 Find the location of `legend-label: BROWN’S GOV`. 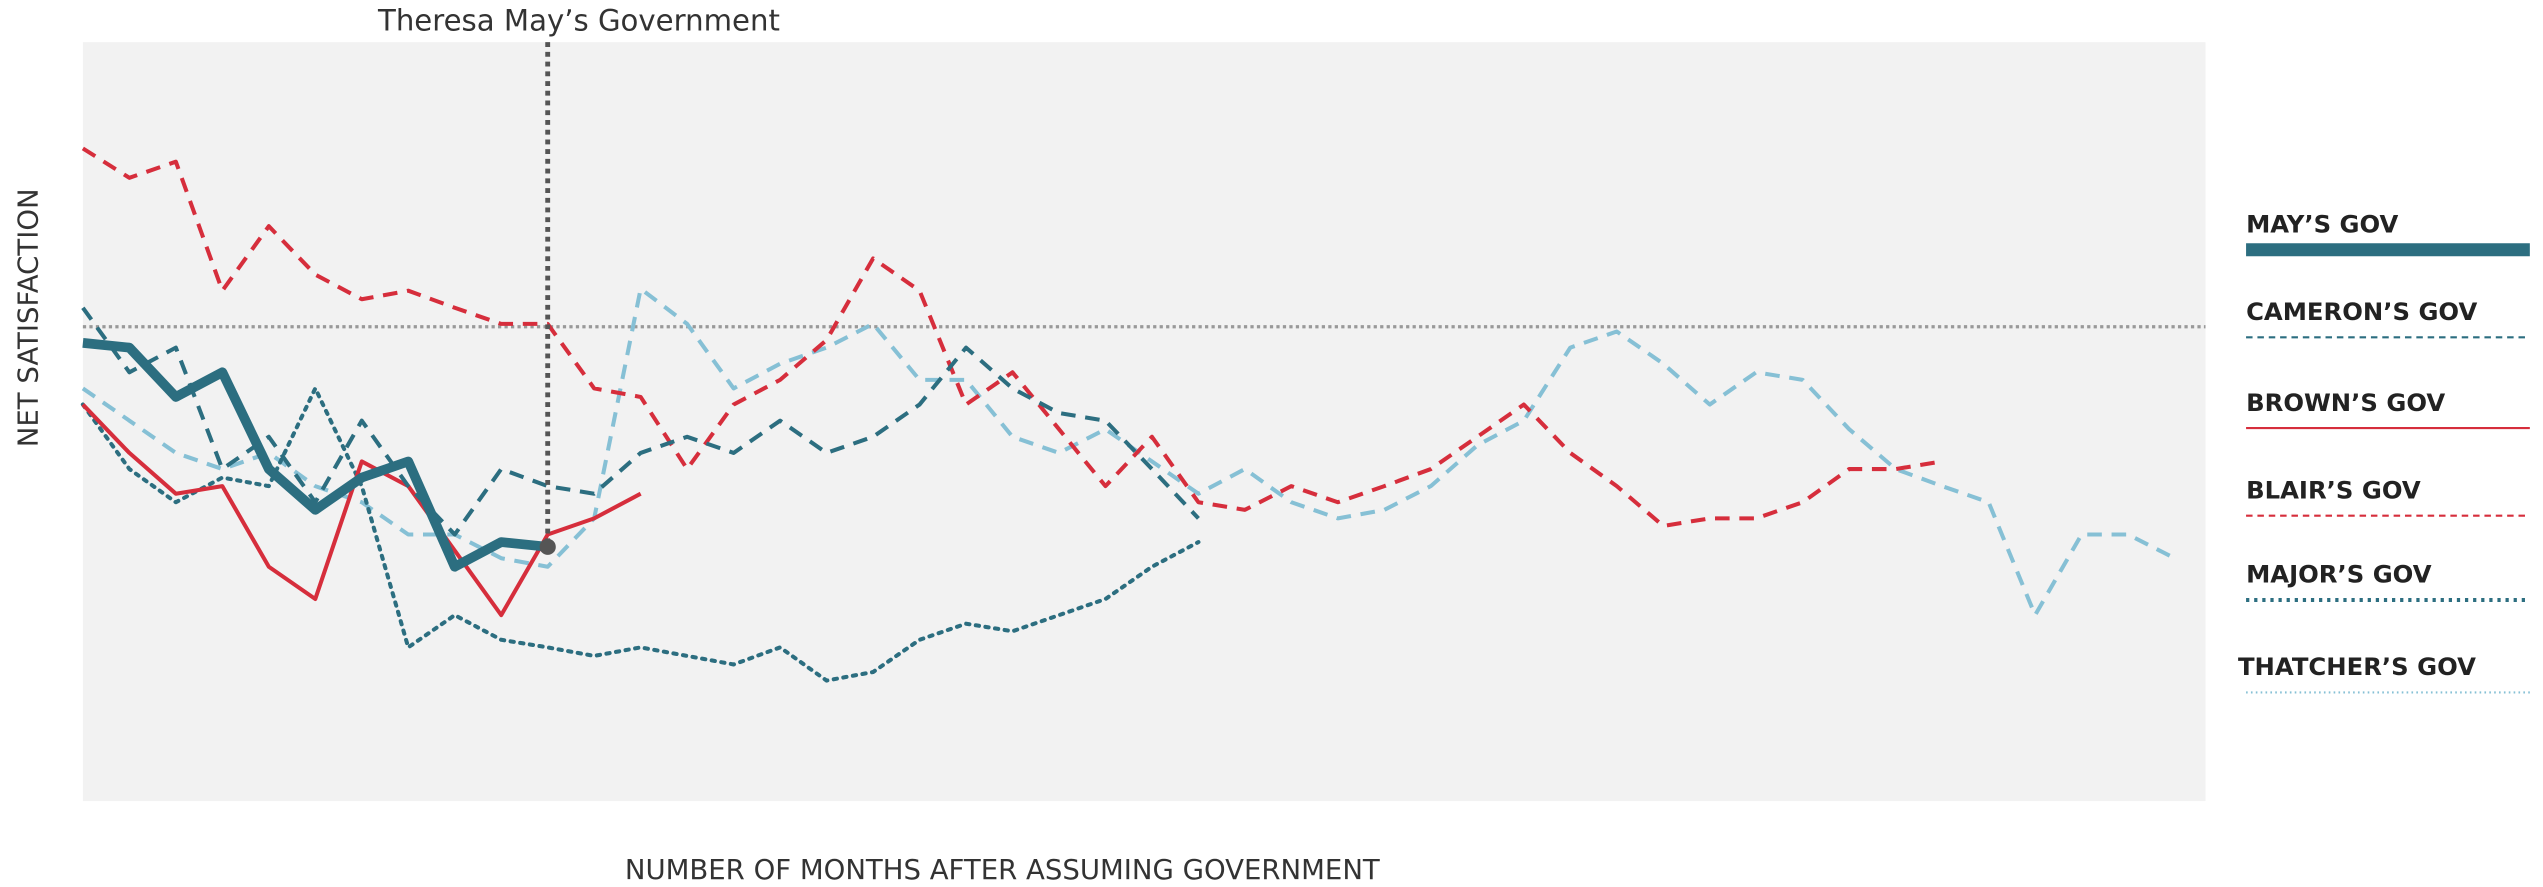

legend-label: BROWN’S GOV is located at coordinates (2345, 402).